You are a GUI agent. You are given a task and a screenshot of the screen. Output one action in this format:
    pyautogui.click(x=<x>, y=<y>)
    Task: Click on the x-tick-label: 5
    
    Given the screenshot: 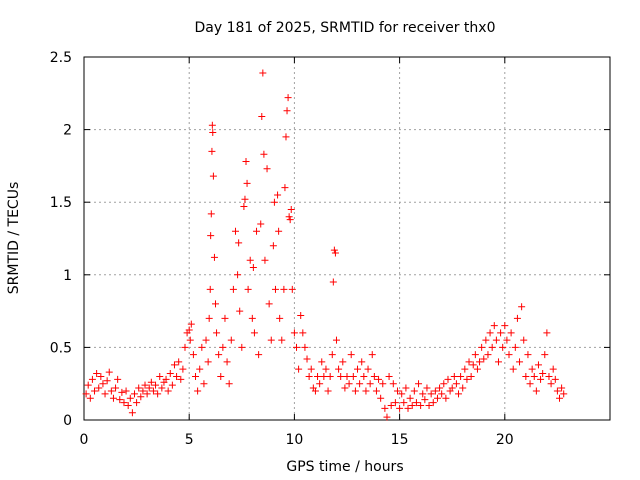 What is the action you would take?
    pyautogui.click(x=189, y=440)
    